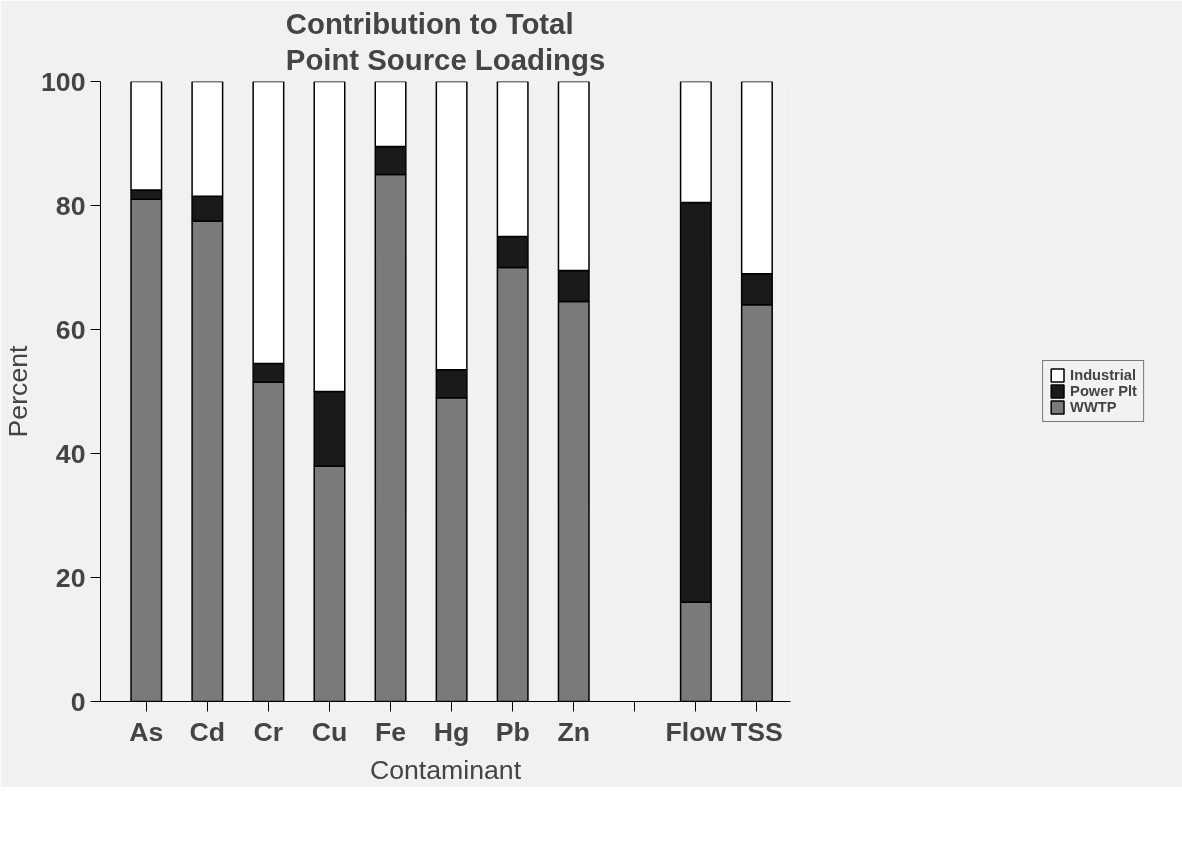 This screenshot has width=1182, height=861. I want to click on x-tick-label: Flow, so click(696, 731).